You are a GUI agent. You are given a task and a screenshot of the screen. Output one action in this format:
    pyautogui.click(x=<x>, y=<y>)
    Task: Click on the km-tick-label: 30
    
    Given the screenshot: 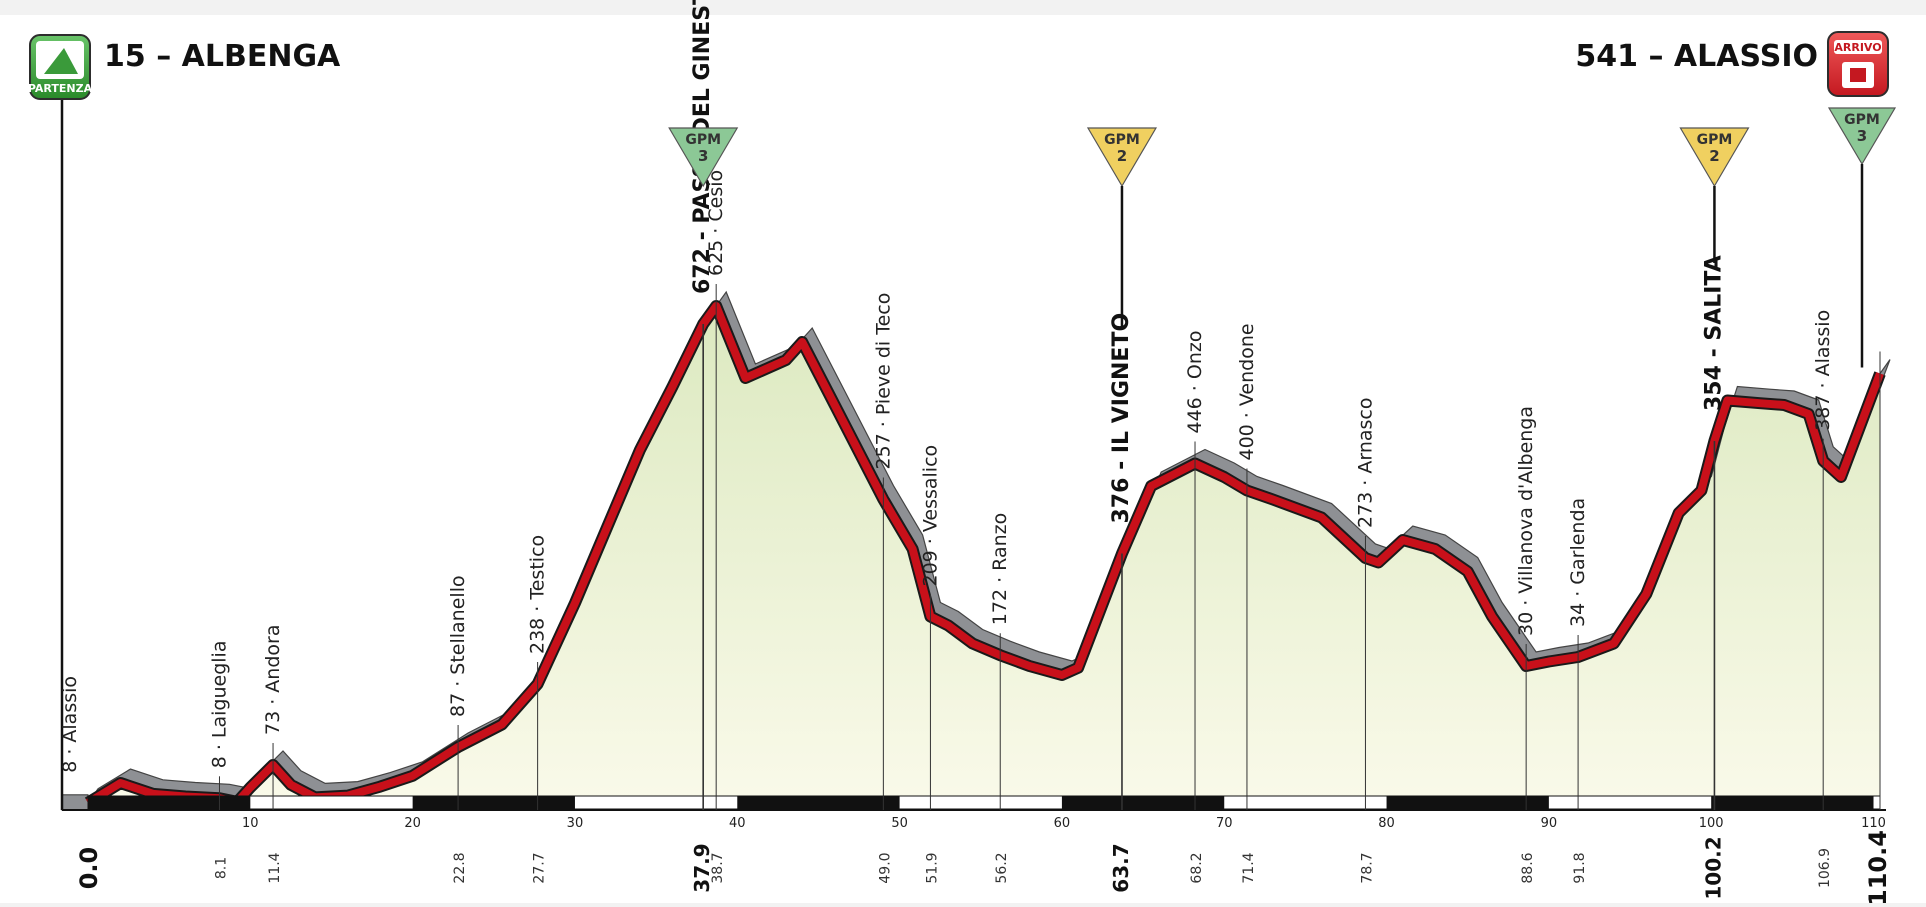 What is the action you would take?
    pyautogui.click(x=575, y=823)
    